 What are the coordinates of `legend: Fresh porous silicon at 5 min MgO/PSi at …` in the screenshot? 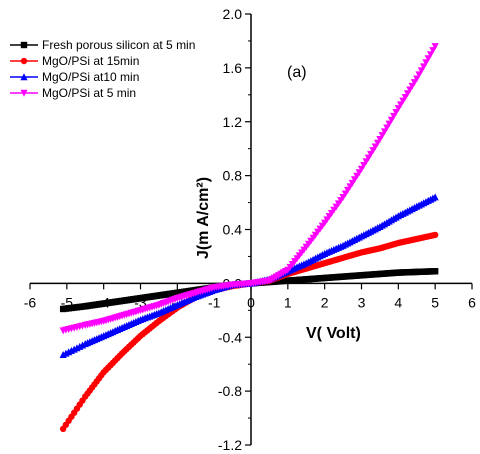 It's located at (102, 69).